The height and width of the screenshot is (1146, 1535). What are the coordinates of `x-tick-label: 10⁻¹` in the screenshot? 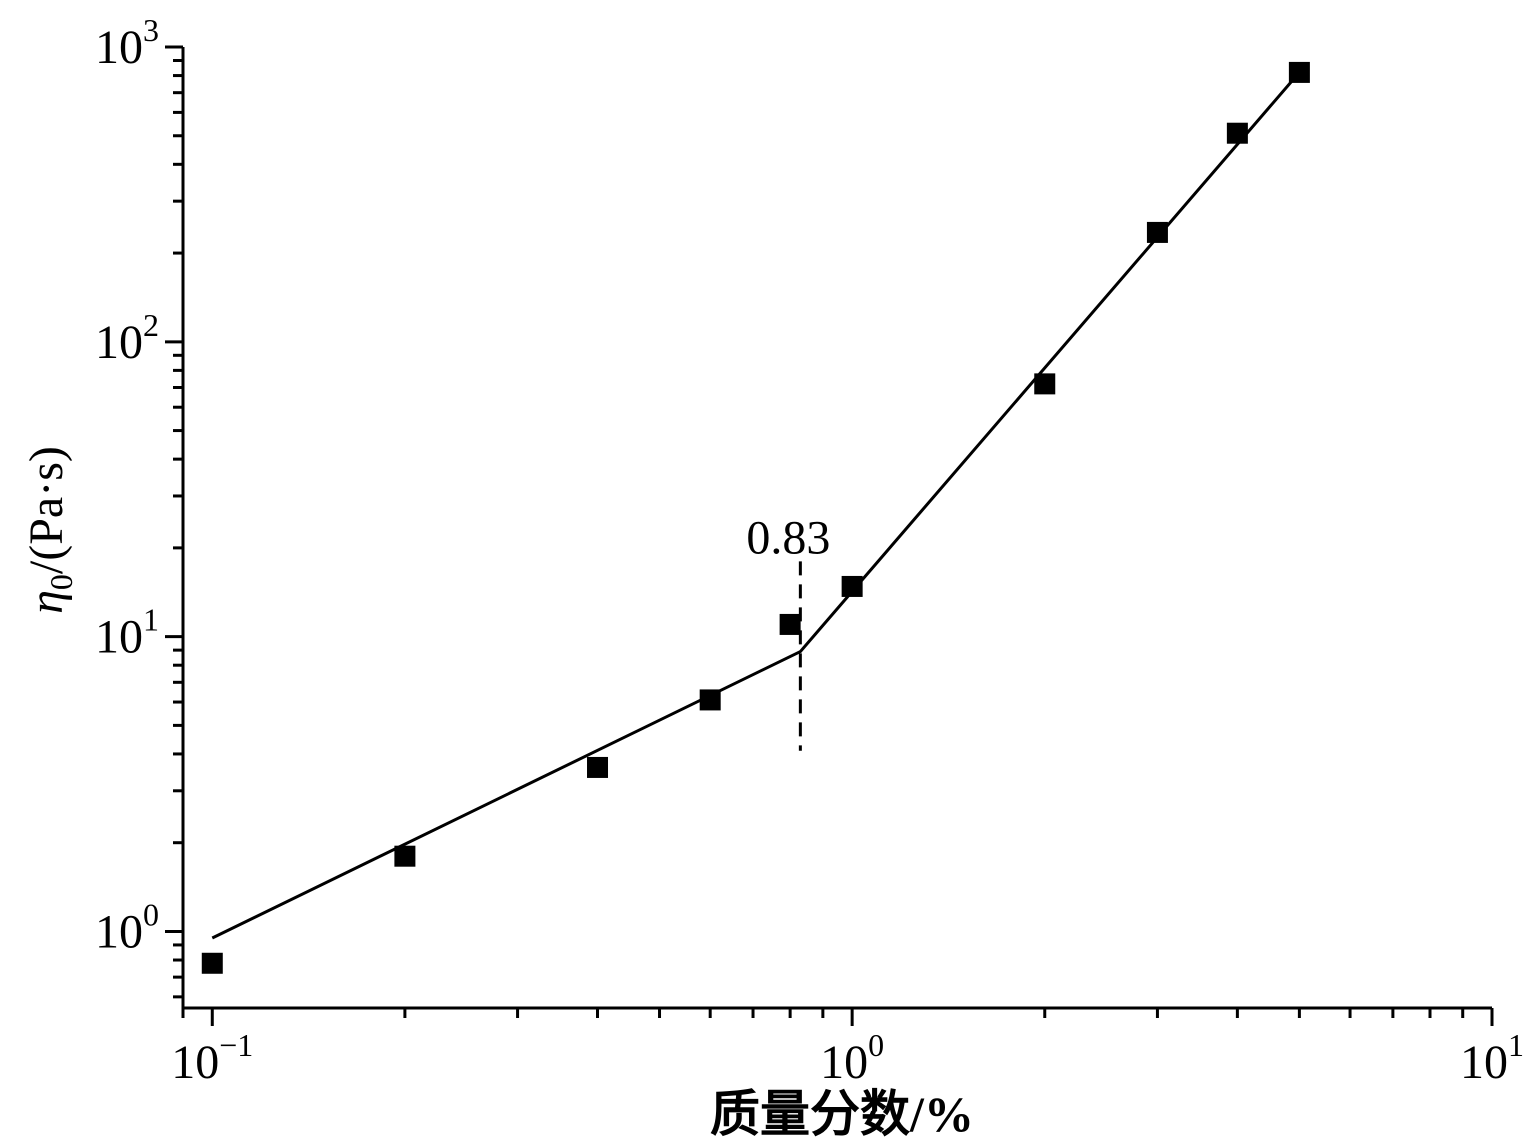 It's located at (212, 1058).